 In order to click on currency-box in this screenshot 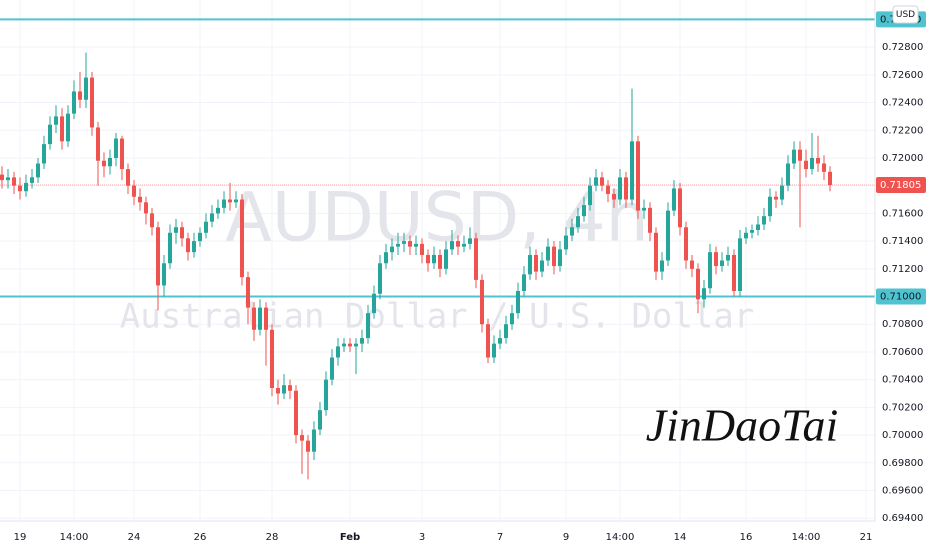, I will do `click(905, 14)`.